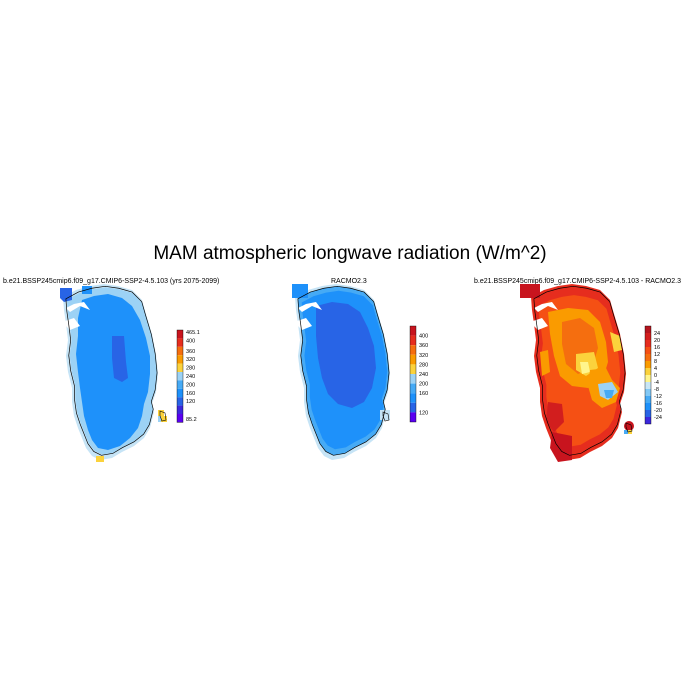 Image resolution: width=700 pixels, height=700 pixels. Describe the element at coordinates (573, 373) in the screenshot. I see `panel-3-field` at that location.